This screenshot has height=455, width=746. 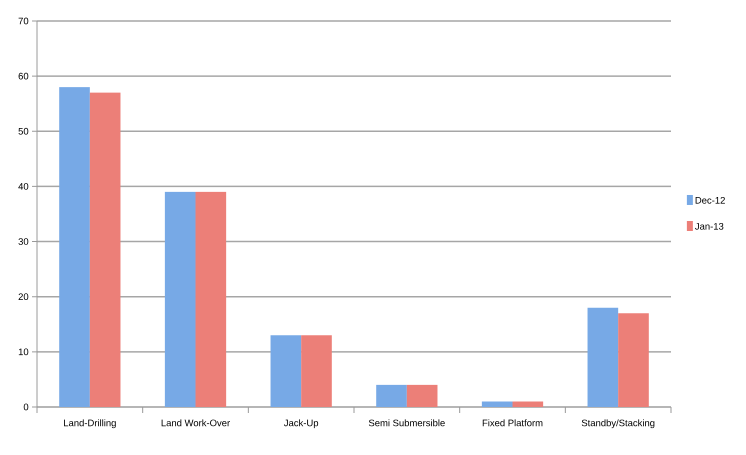 I want to click on y-tick-label: 40, so click(x=23, y=186).